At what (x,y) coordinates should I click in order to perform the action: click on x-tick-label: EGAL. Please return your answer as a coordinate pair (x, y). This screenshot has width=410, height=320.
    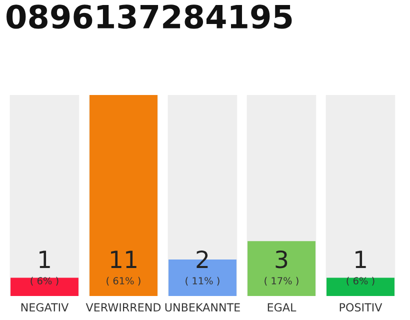
    Looking at the image, I should click on (282, 307).